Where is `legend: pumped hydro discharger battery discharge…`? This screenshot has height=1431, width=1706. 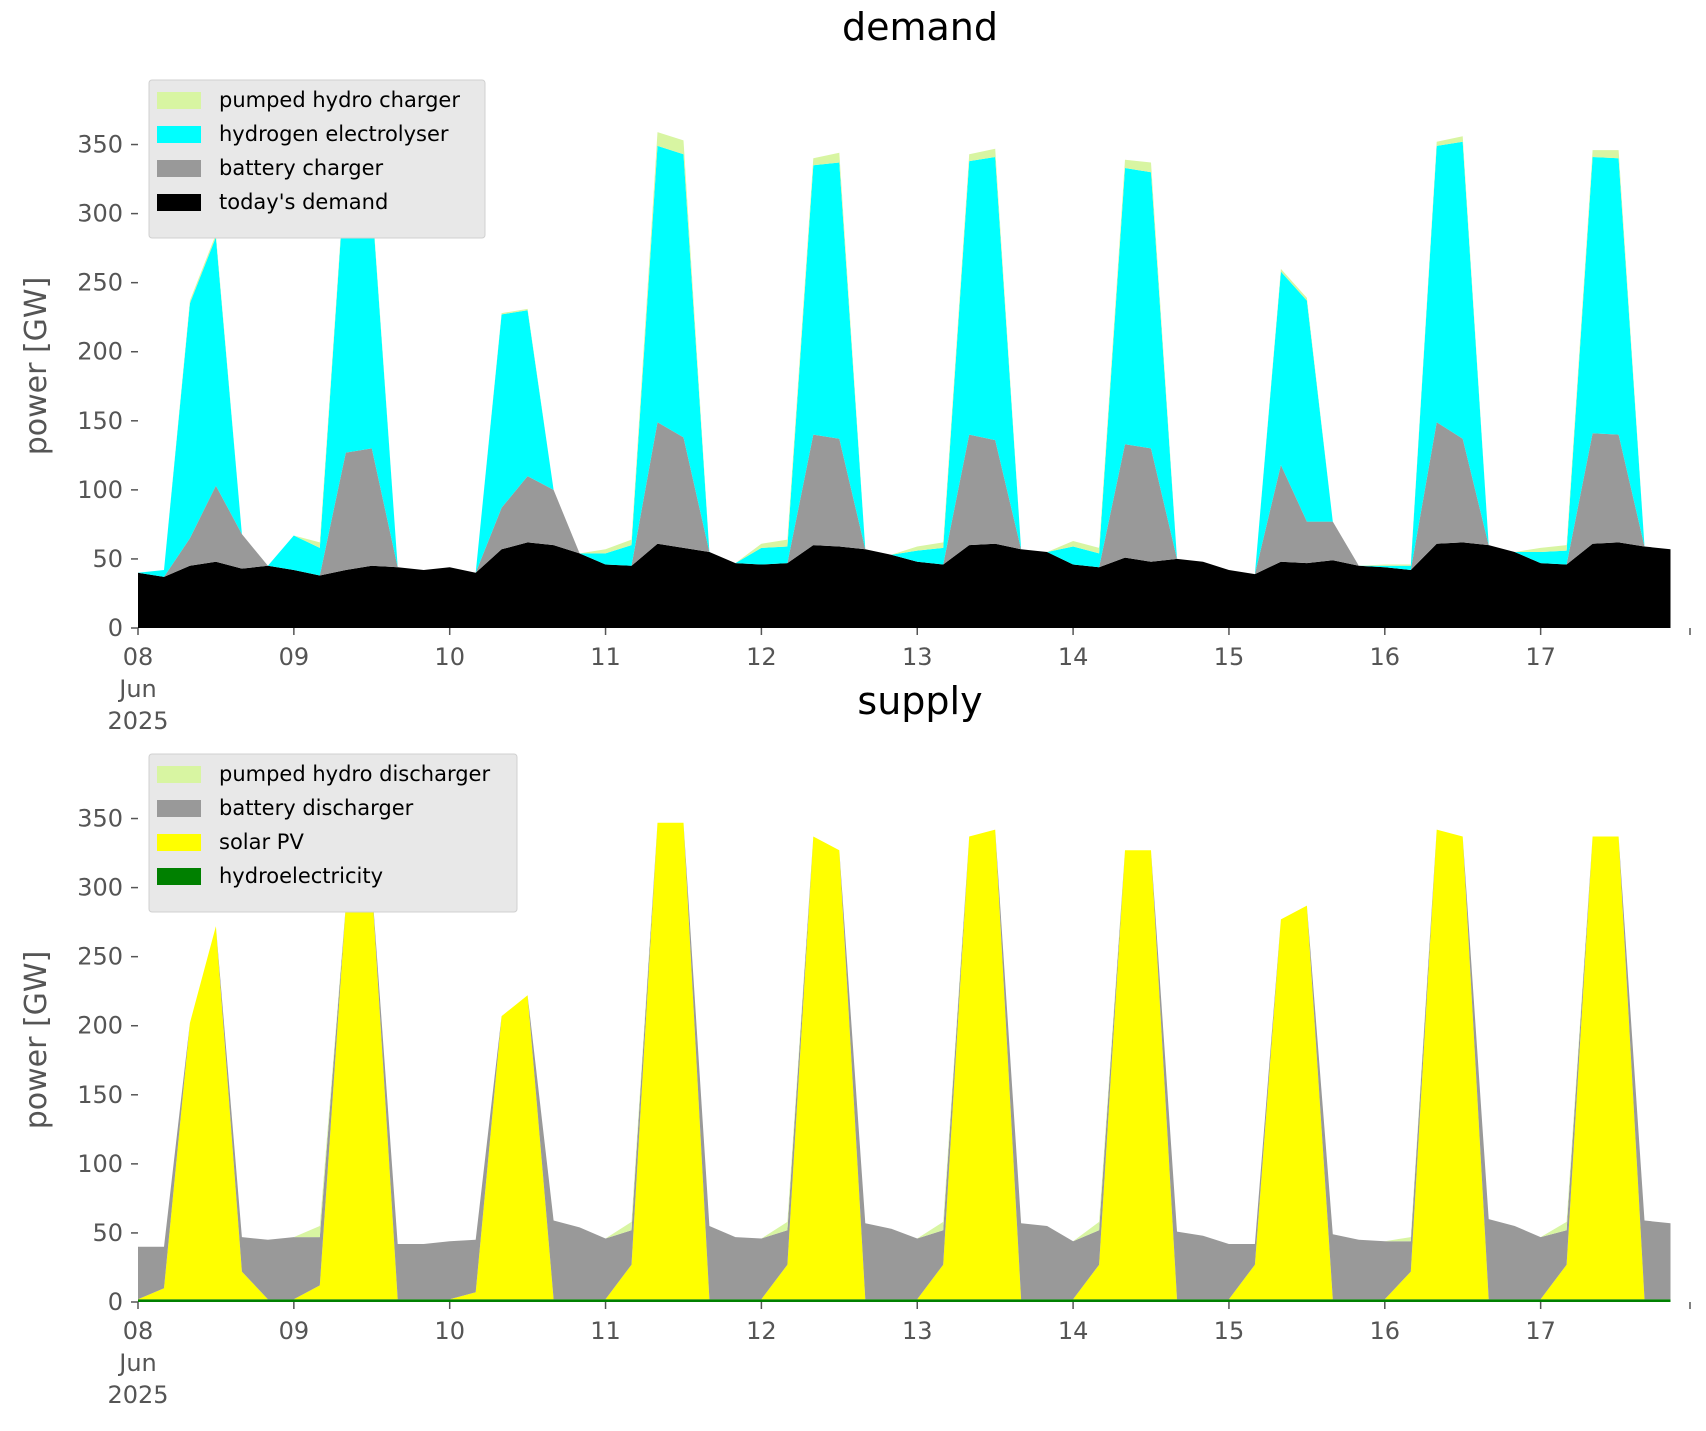
legend: pumped hydro discharger battery discharge… is located at coordinates (333, 833).